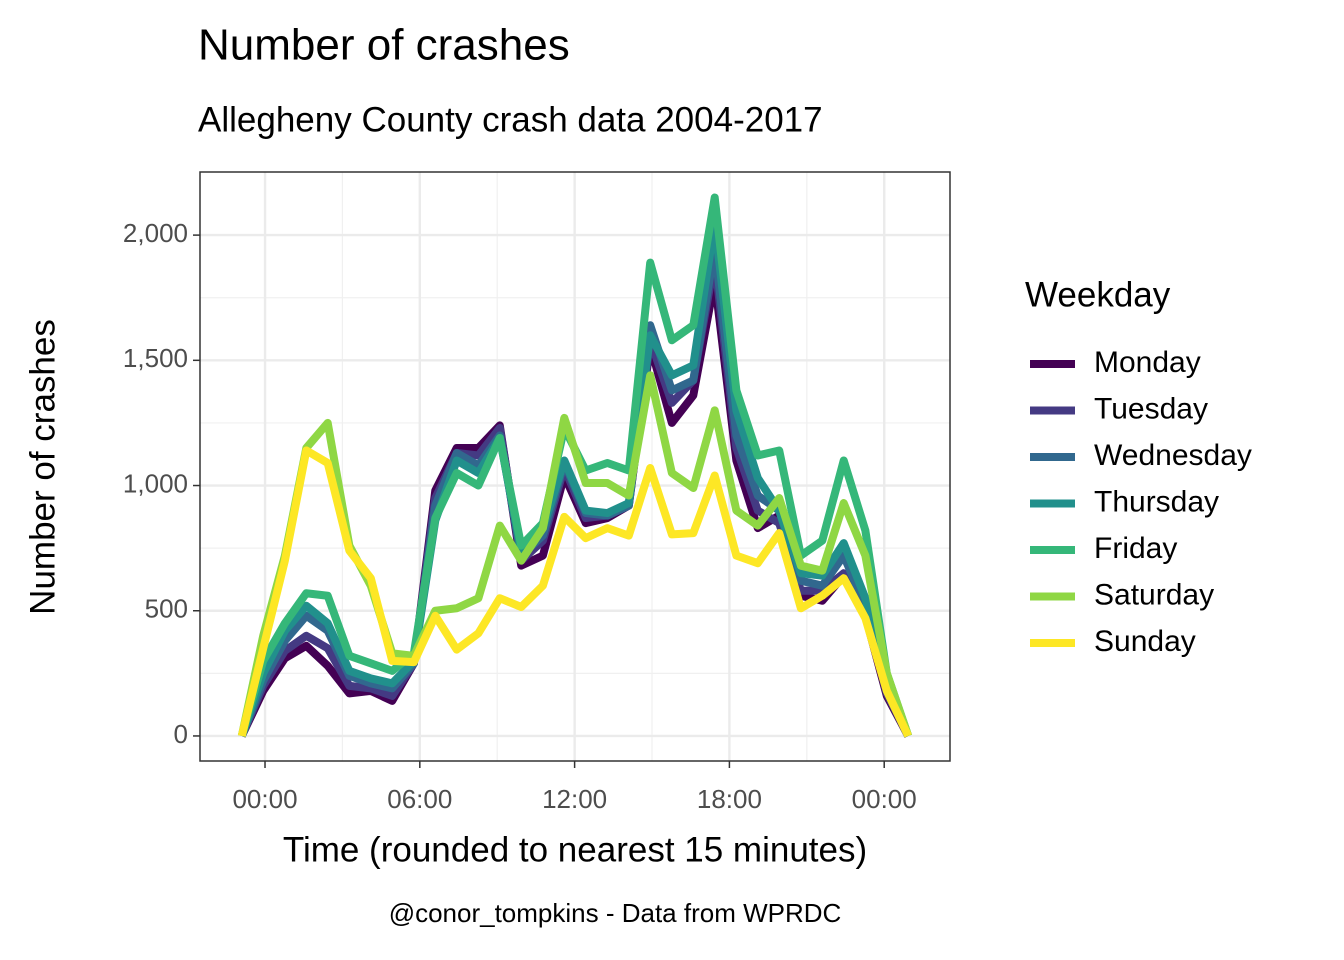  What do you see at coordinates (155, 483) in the screenshot?
I see `y-tick-label: 1,000` at bounding box center [155, 483].